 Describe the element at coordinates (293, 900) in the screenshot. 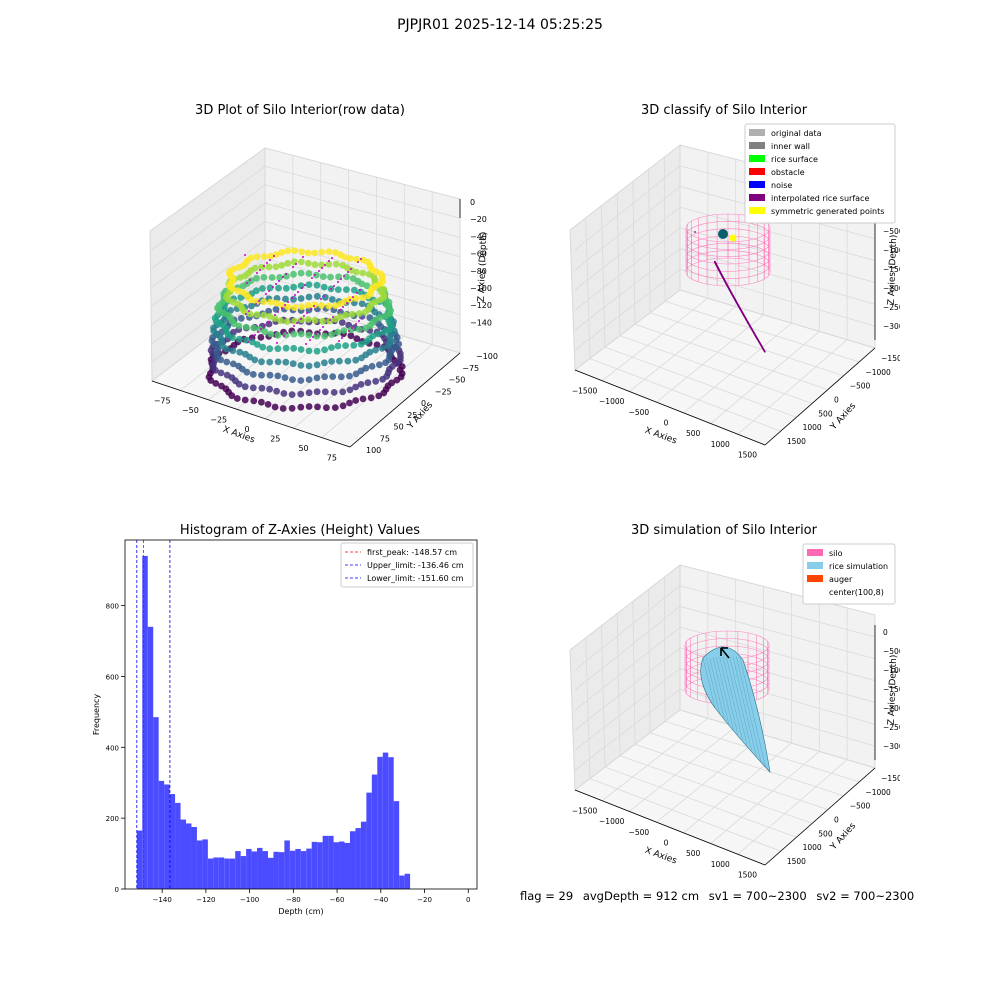

I see `hist-x-tick-label: −80` at that location.